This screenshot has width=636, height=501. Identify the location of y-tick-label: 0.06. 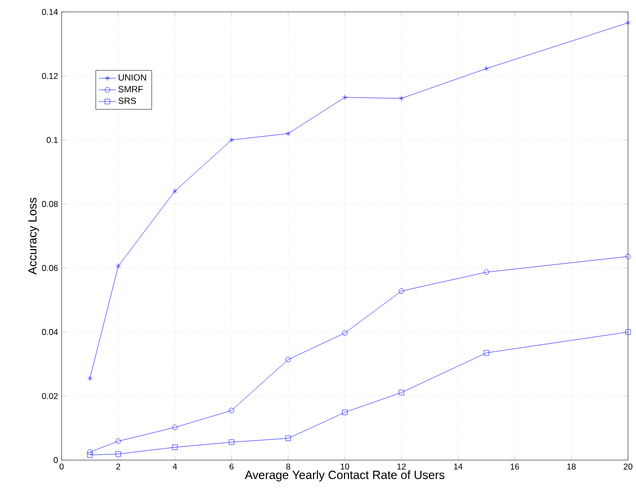
(50, 268).